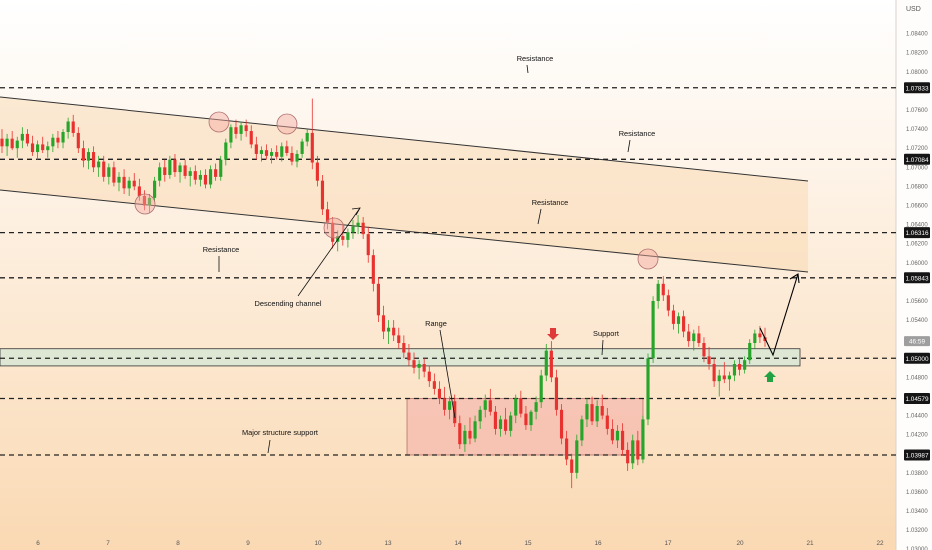 The image size is (932, 550). Describe the element at coordinates (400, 357) in the screenshot. I see `support-zone` at that location.